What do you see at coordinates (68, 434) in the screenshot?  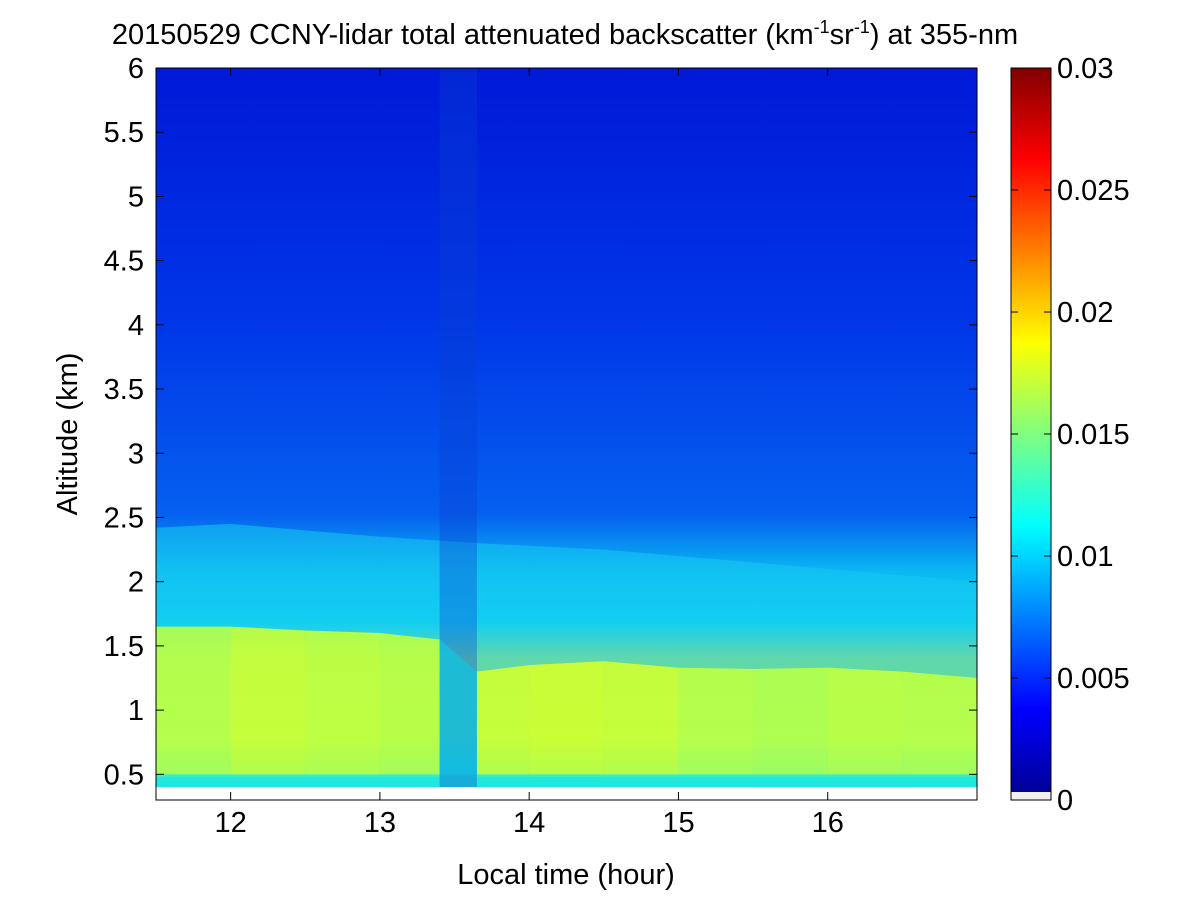 I see `y-axis-label: Altitude (km)` at bounding box center [68, 434].